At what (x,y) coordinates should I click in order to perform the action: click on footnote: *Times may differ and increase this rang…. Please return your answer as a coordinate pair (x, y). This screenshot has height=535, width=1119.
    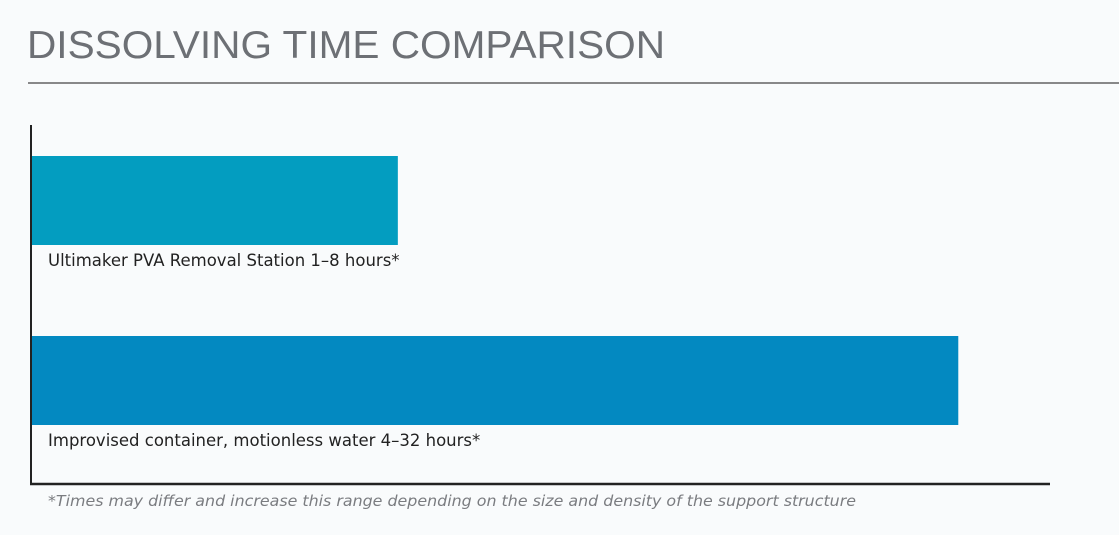
    Looking at the image, I should click on (452, 501).